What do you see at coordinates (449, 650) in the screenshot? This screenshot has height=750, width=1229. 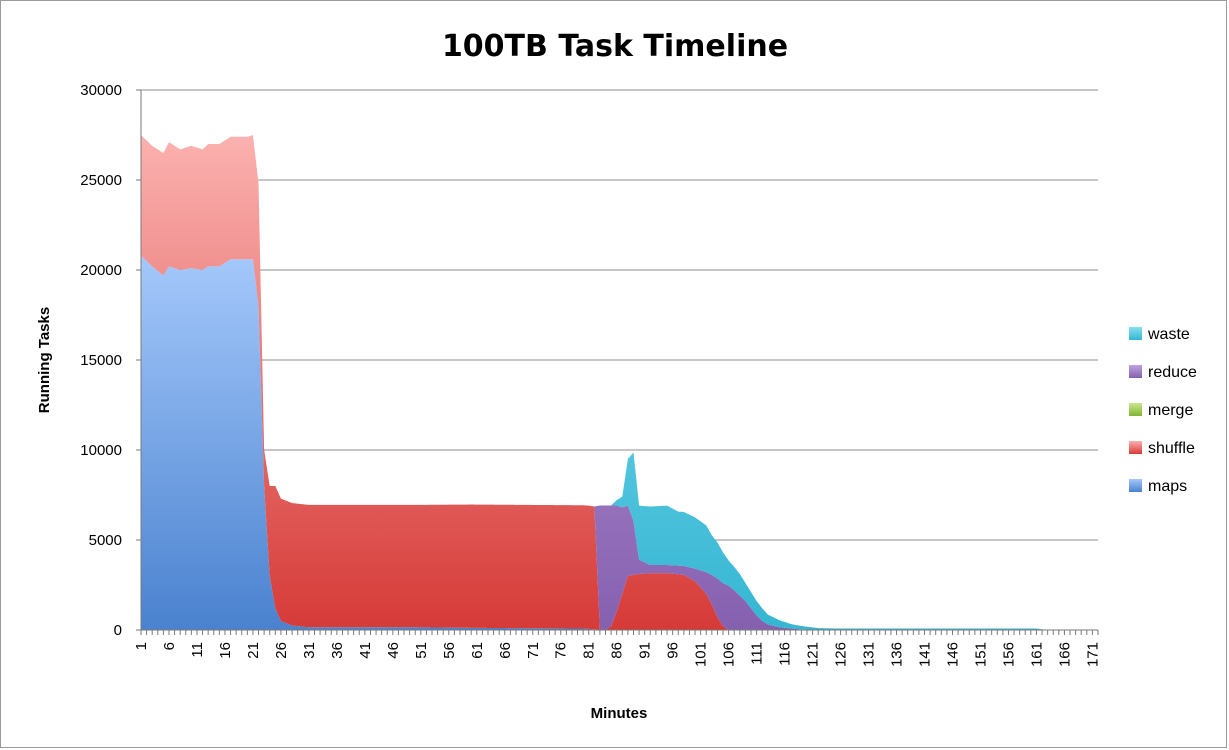 I see `x-tick-label: 56` at bounding box center [449, 650].